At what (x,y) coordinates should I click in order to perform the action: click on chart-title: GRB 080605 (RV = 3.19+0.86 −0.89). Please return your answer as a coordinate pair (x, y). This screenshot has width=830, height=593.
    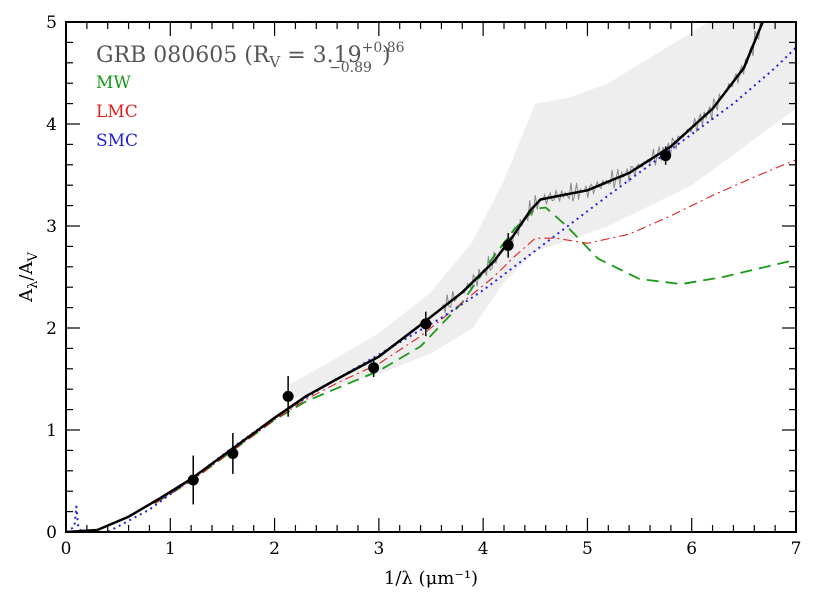
    Looking at the image, I should click on (250, 58).